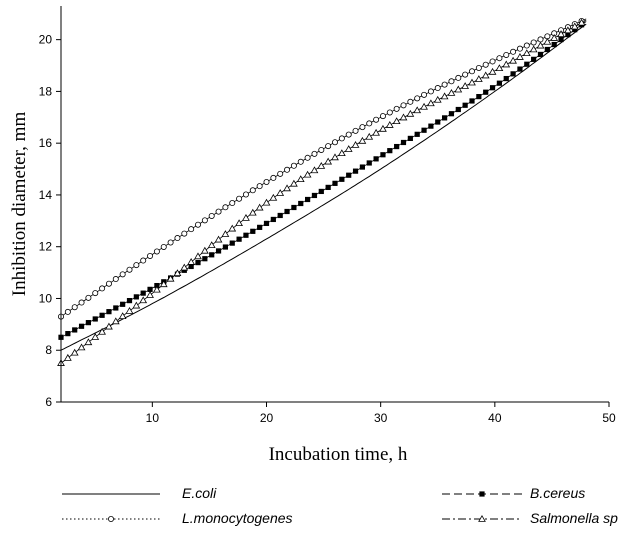 Image resolution: width=624 pixels, height=537 pixels. I want to click on y-tick-label: 12, so click(46, 247).